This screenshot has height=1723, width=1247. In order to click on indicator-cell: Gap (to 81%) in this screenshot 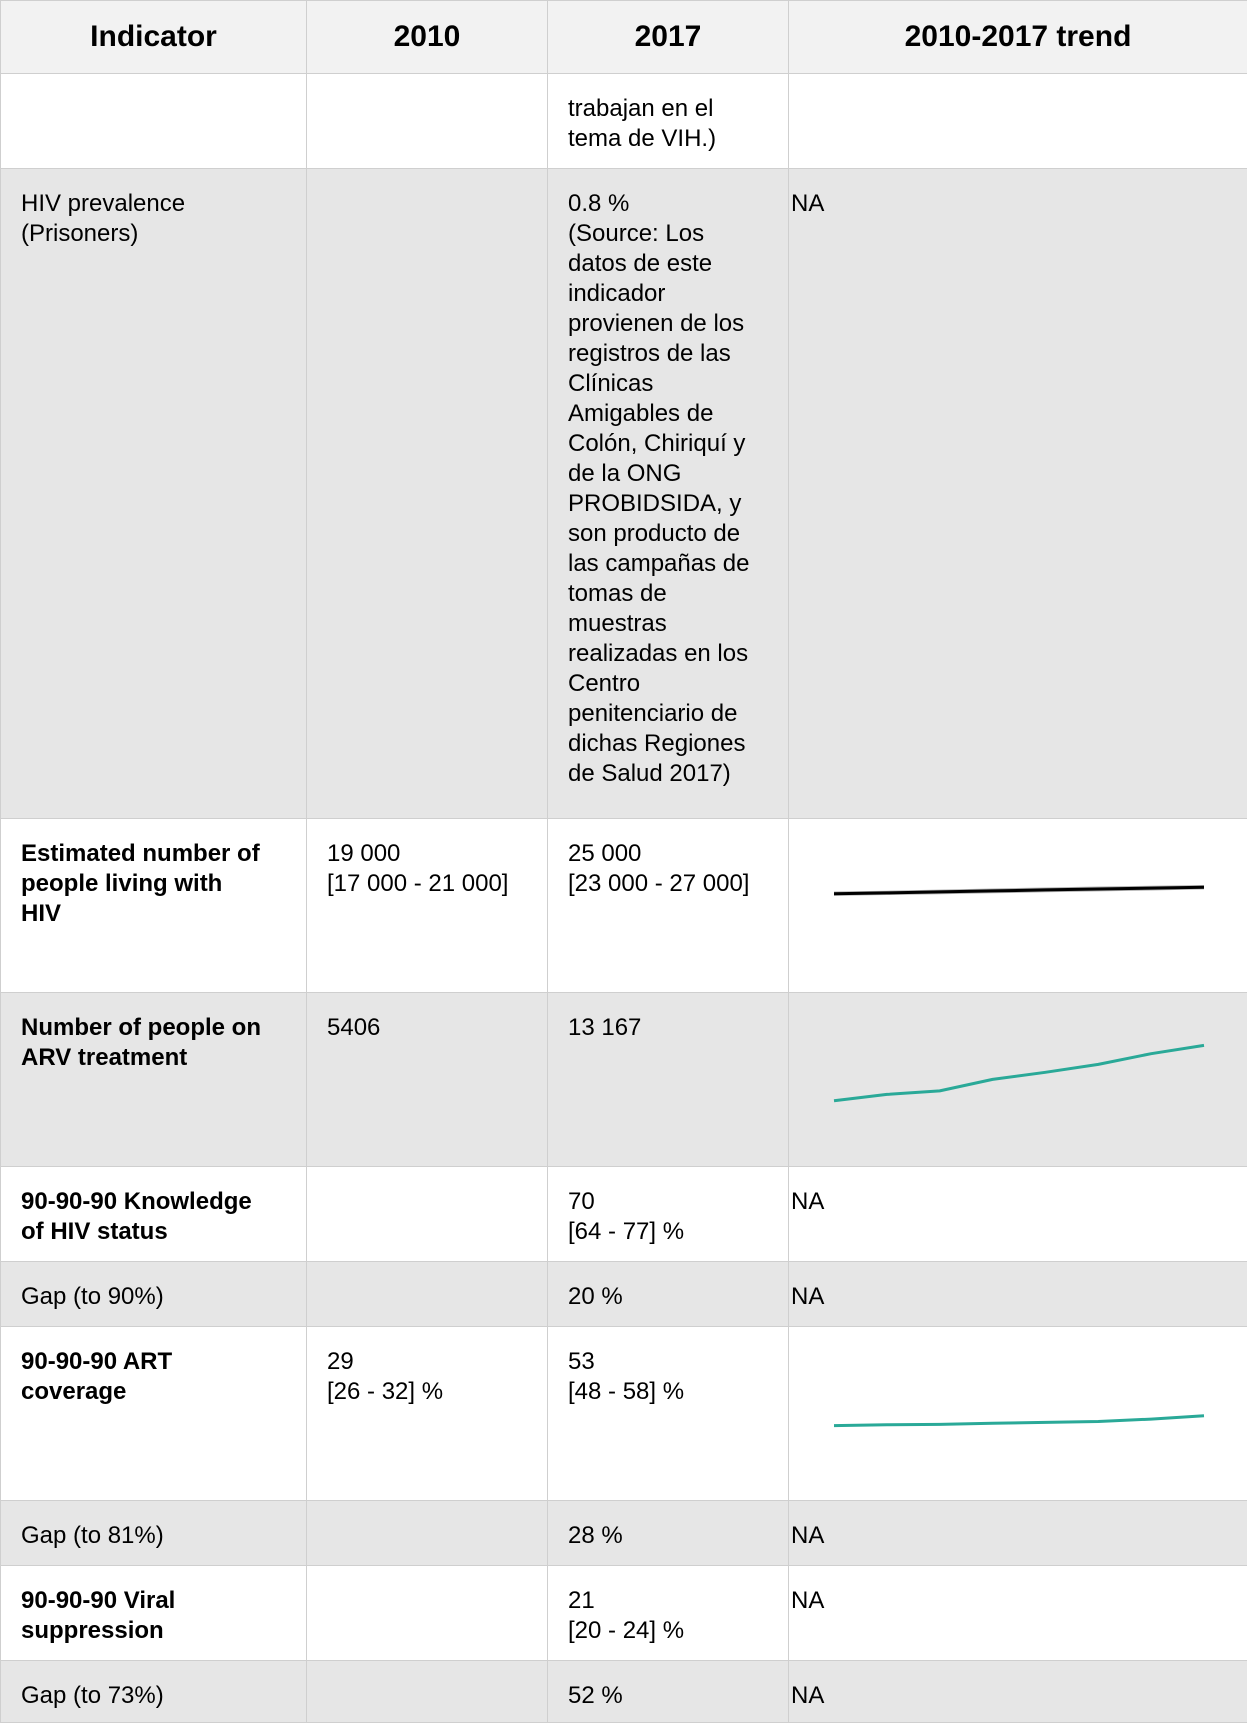, I will do `click(154, 1533)`.